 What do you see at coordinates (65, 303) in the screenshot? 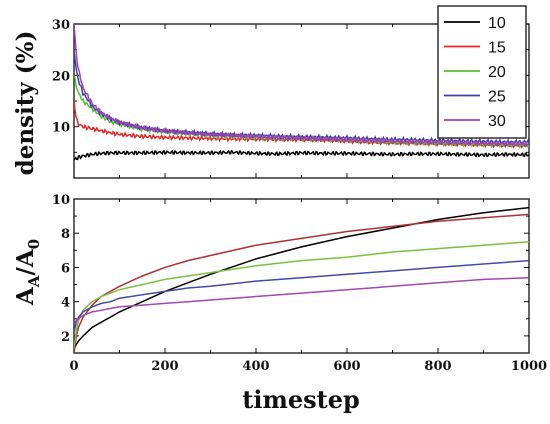
I see `y-tick-label: 4` at bounding box center [65, 303].